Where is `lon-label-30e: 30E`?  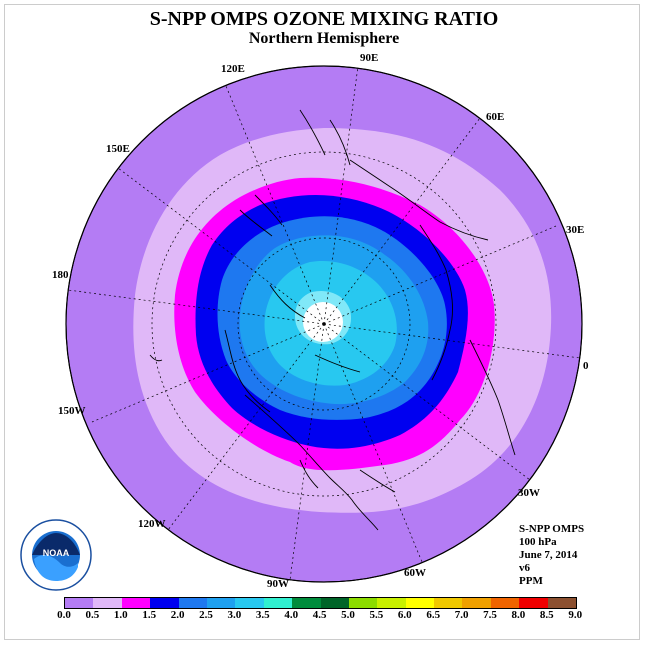
lon-label-30e: 30E is located at coordinates (575, 230).